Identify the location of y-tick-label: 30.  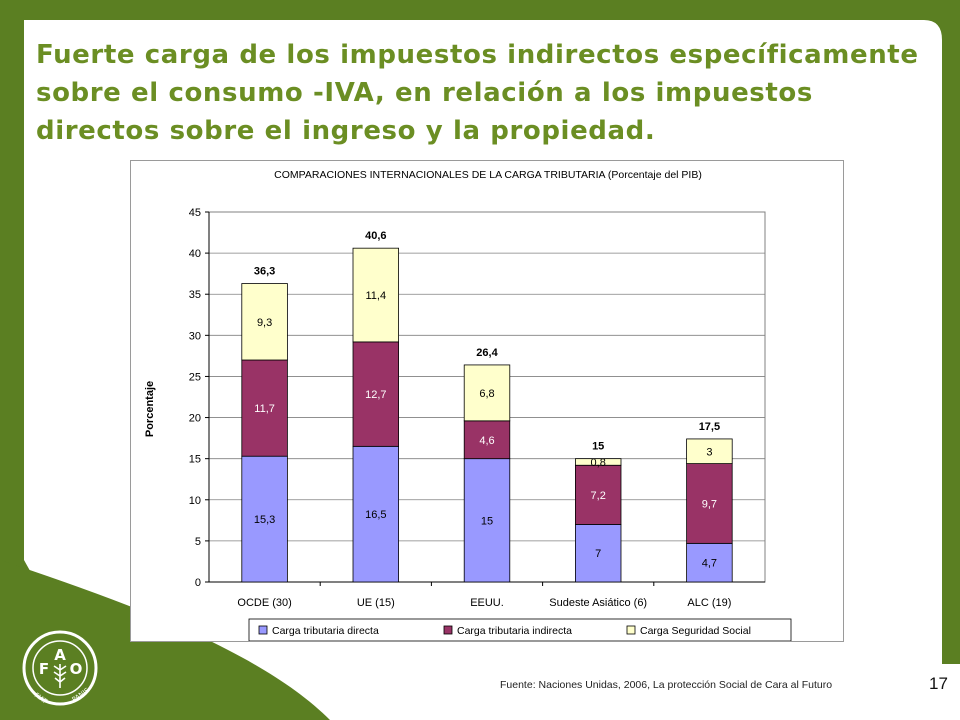
(195, 336).